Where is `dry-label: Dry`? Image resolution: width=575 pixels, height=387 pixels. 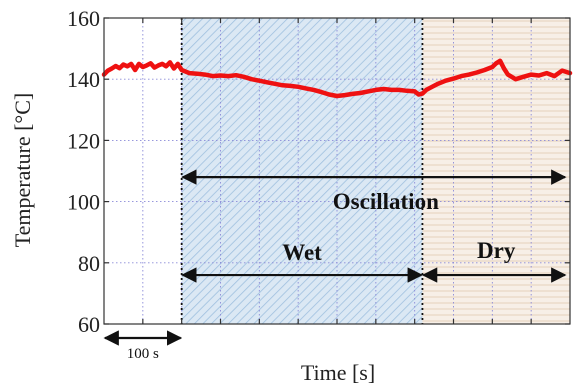
dry-label: Dry is located at coordinates (496, 250).